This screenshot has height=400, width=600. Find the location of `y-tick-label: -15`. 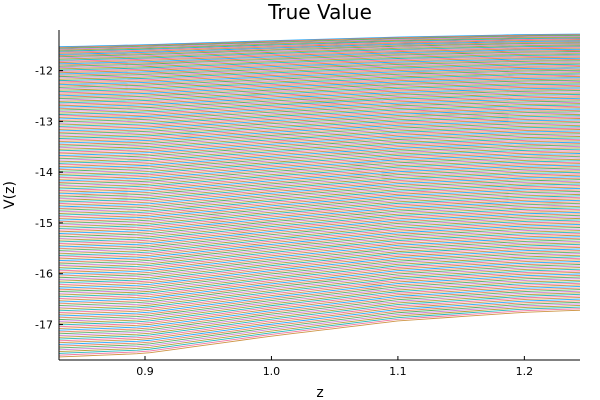

y-tick-label: -15 is located at coordinates (44, 223).